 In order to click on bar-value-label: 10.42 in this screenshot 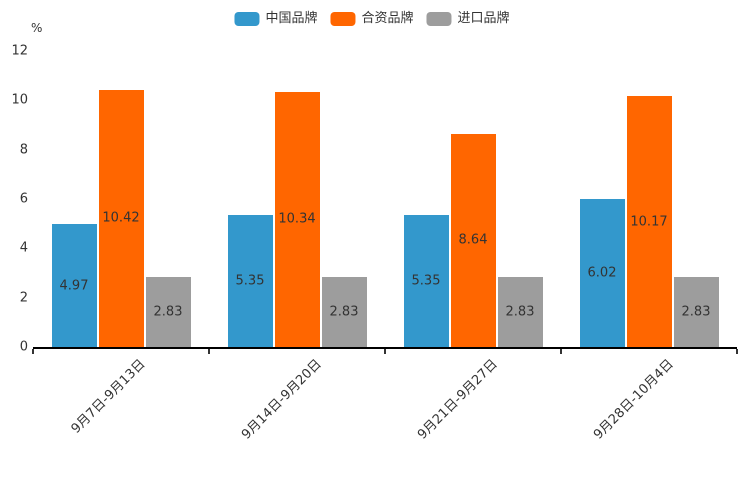, I will do `click(121, 218)`.